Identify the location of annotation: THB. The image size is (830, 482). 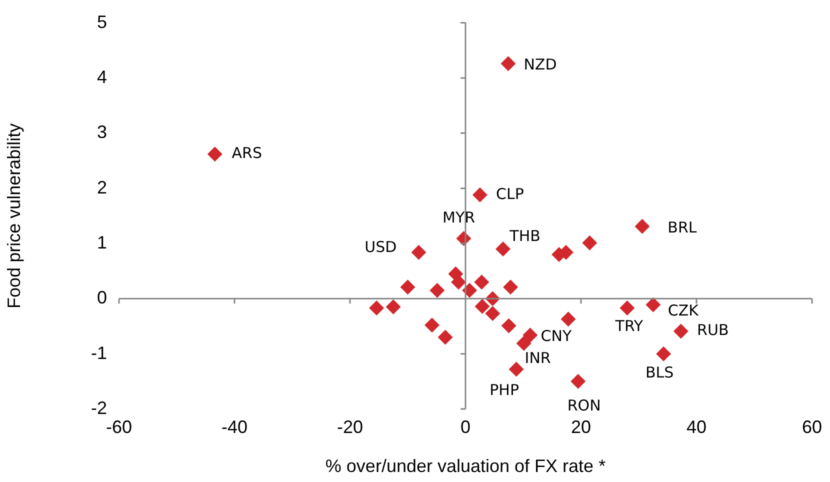
(524, 235).